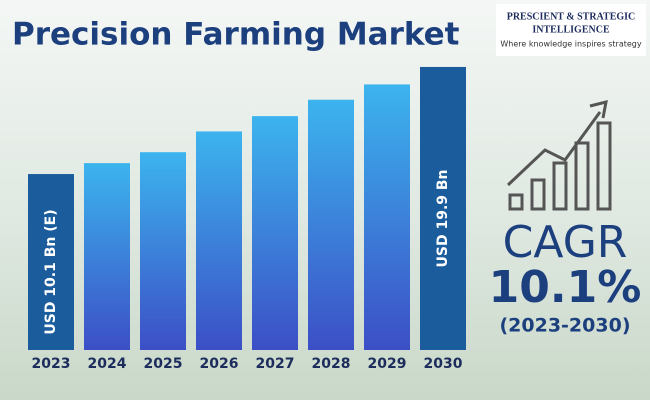 The image size is (650, 400). What do you see at coordinates (571, 16) in the screenshot?
I see `logo-line: PRESCIENT & STRATEGIC` at bounding box center [571, 16].